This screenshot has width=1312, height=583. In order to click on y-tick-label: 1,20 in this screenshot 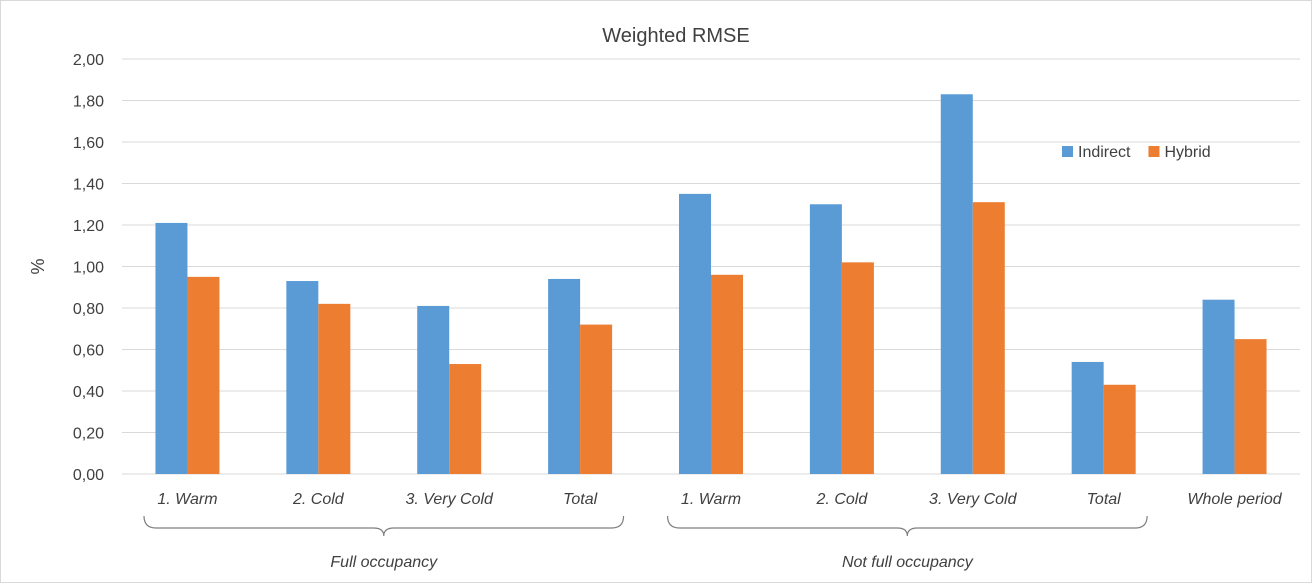, I will do `click(88, 226)`.